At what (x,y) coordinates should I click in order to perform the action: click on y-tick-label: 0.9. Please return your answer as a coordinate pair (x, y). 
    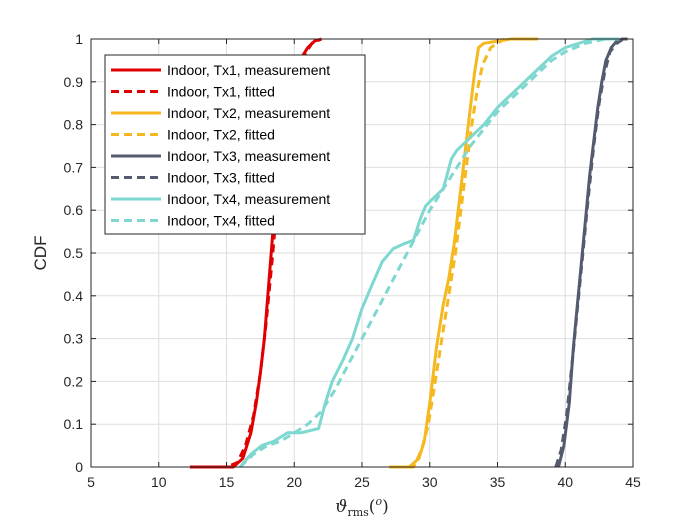
    Looking at the image, I should click on (74, 82).